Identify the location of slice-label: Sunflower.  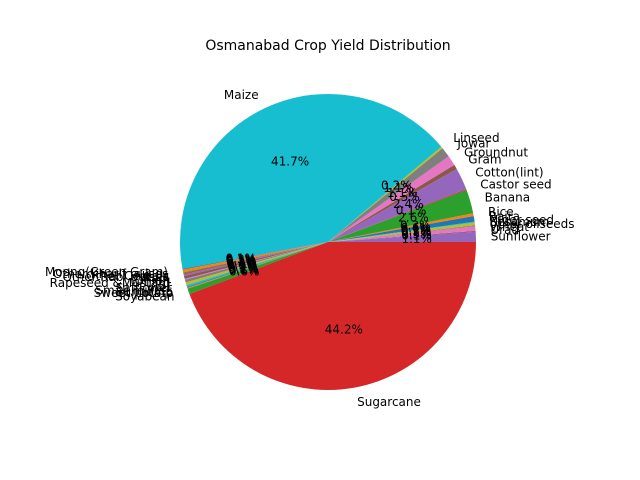
(521, 236).